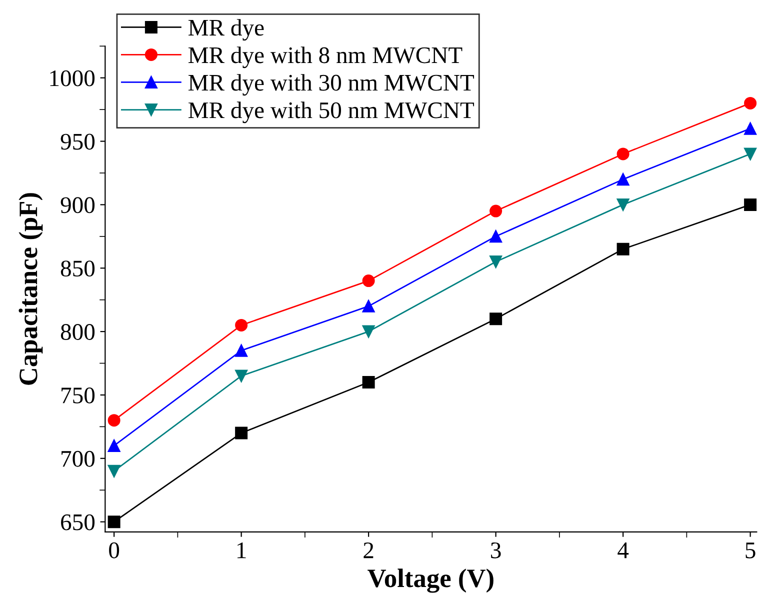 Image resolution: width=762 pixels, height=615 pixels. I want to click on legend-label: MR dye with 30 nm MWCNT, so click(331, 85).